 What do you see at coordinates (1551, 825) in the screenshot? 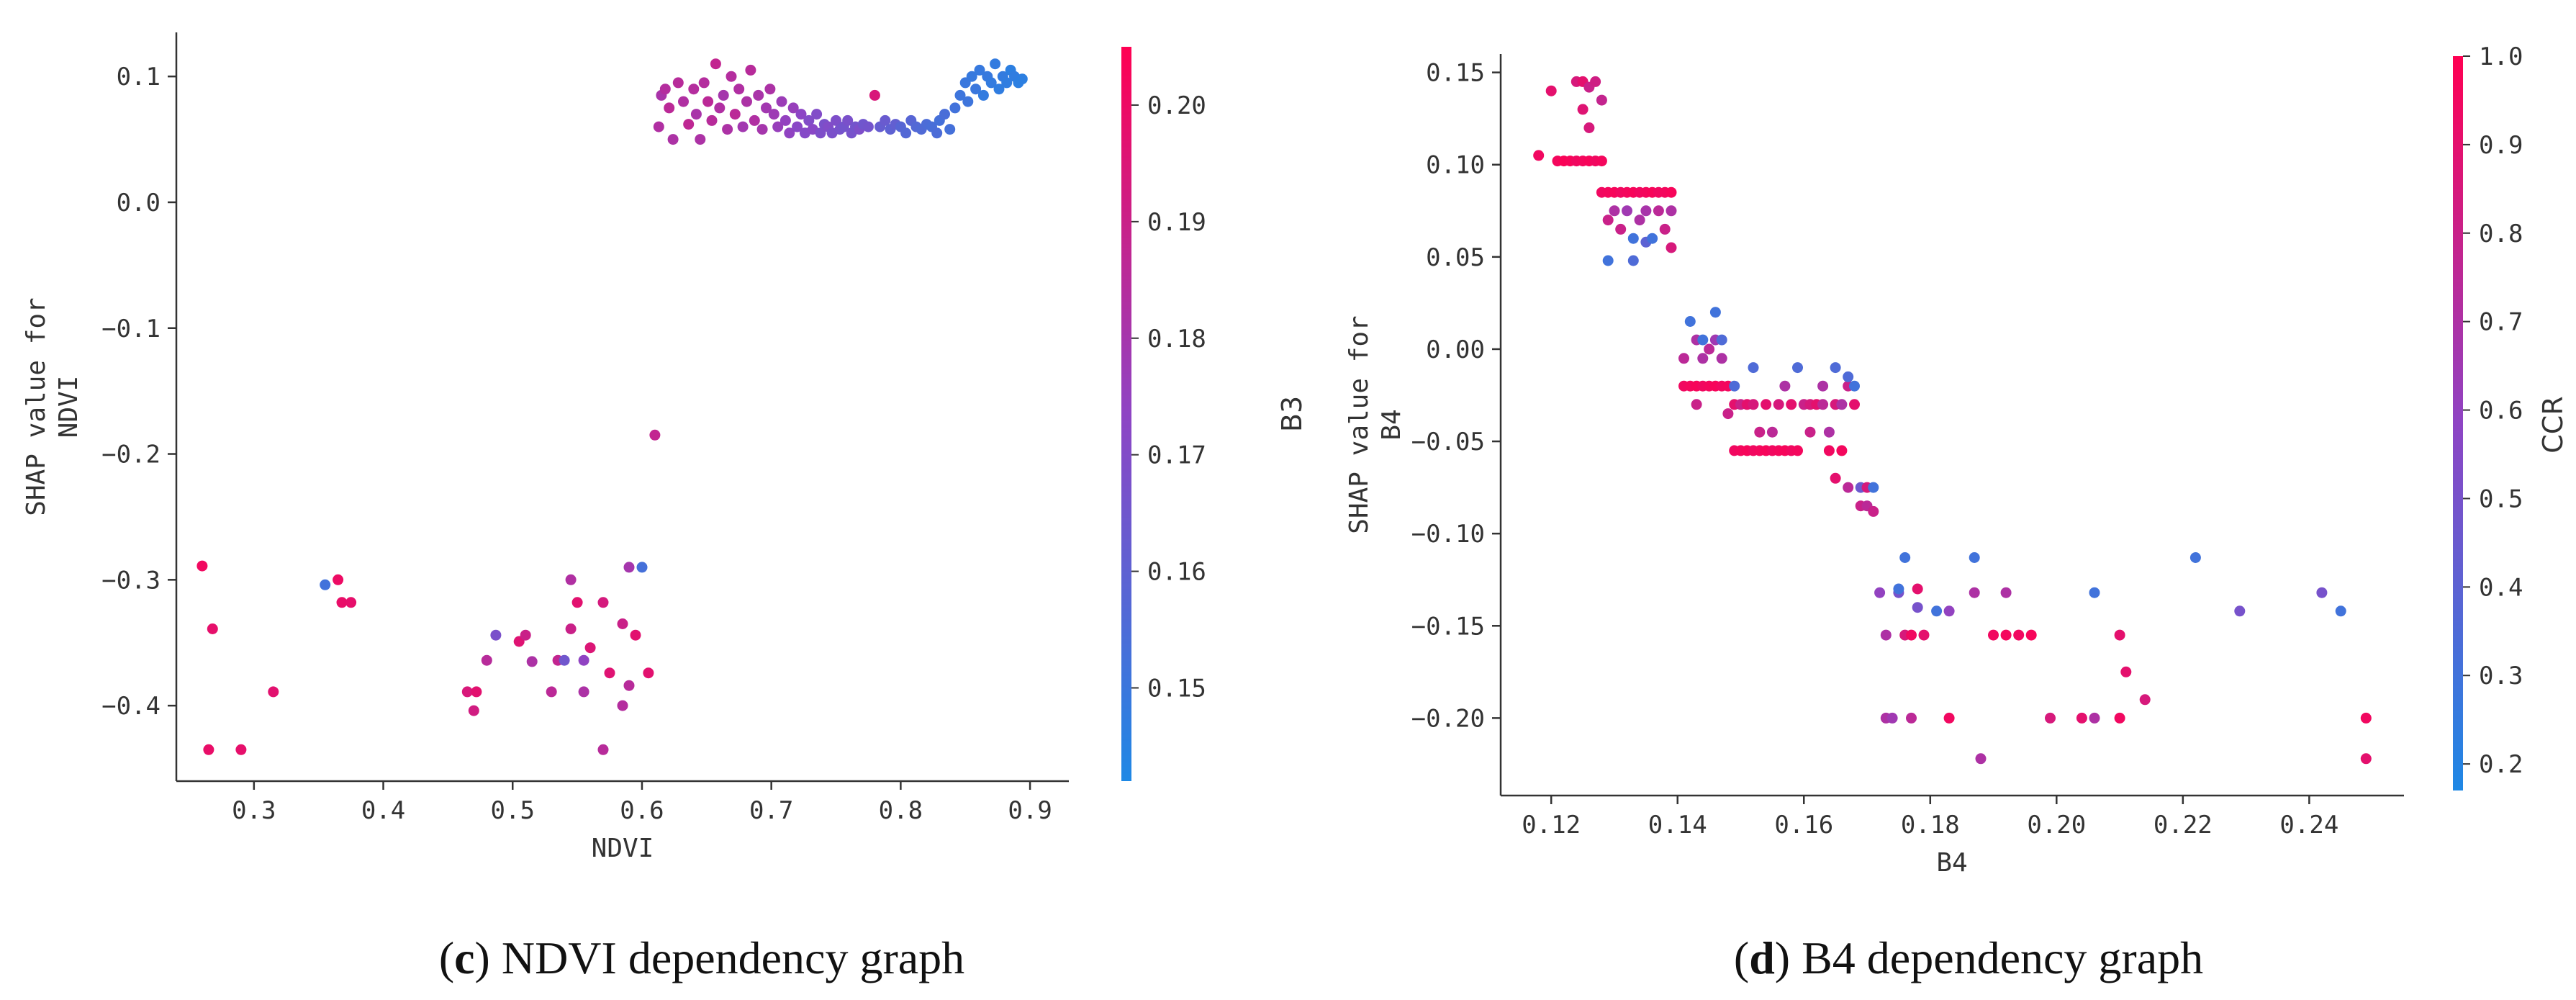
I see `b4-x-tick-label: 0.12` at bounding box center [1551, 825].